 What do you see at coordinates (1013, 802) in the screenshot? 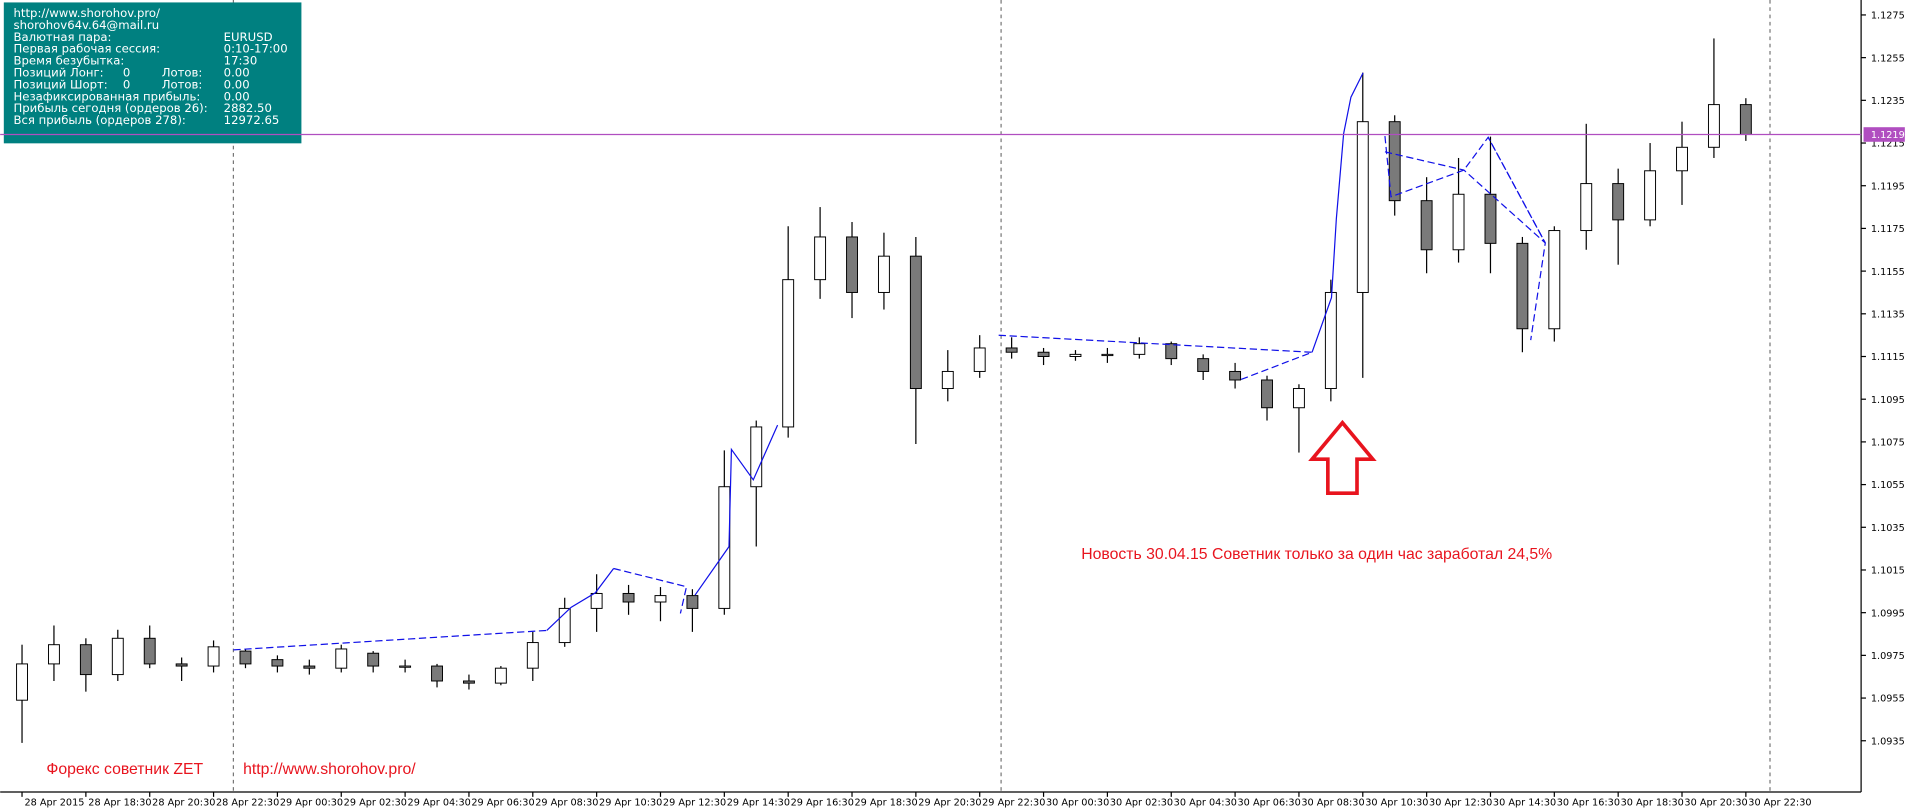
I see `x-tick-label: 29 Apr 22:30` at bounding box center [1013, 802].